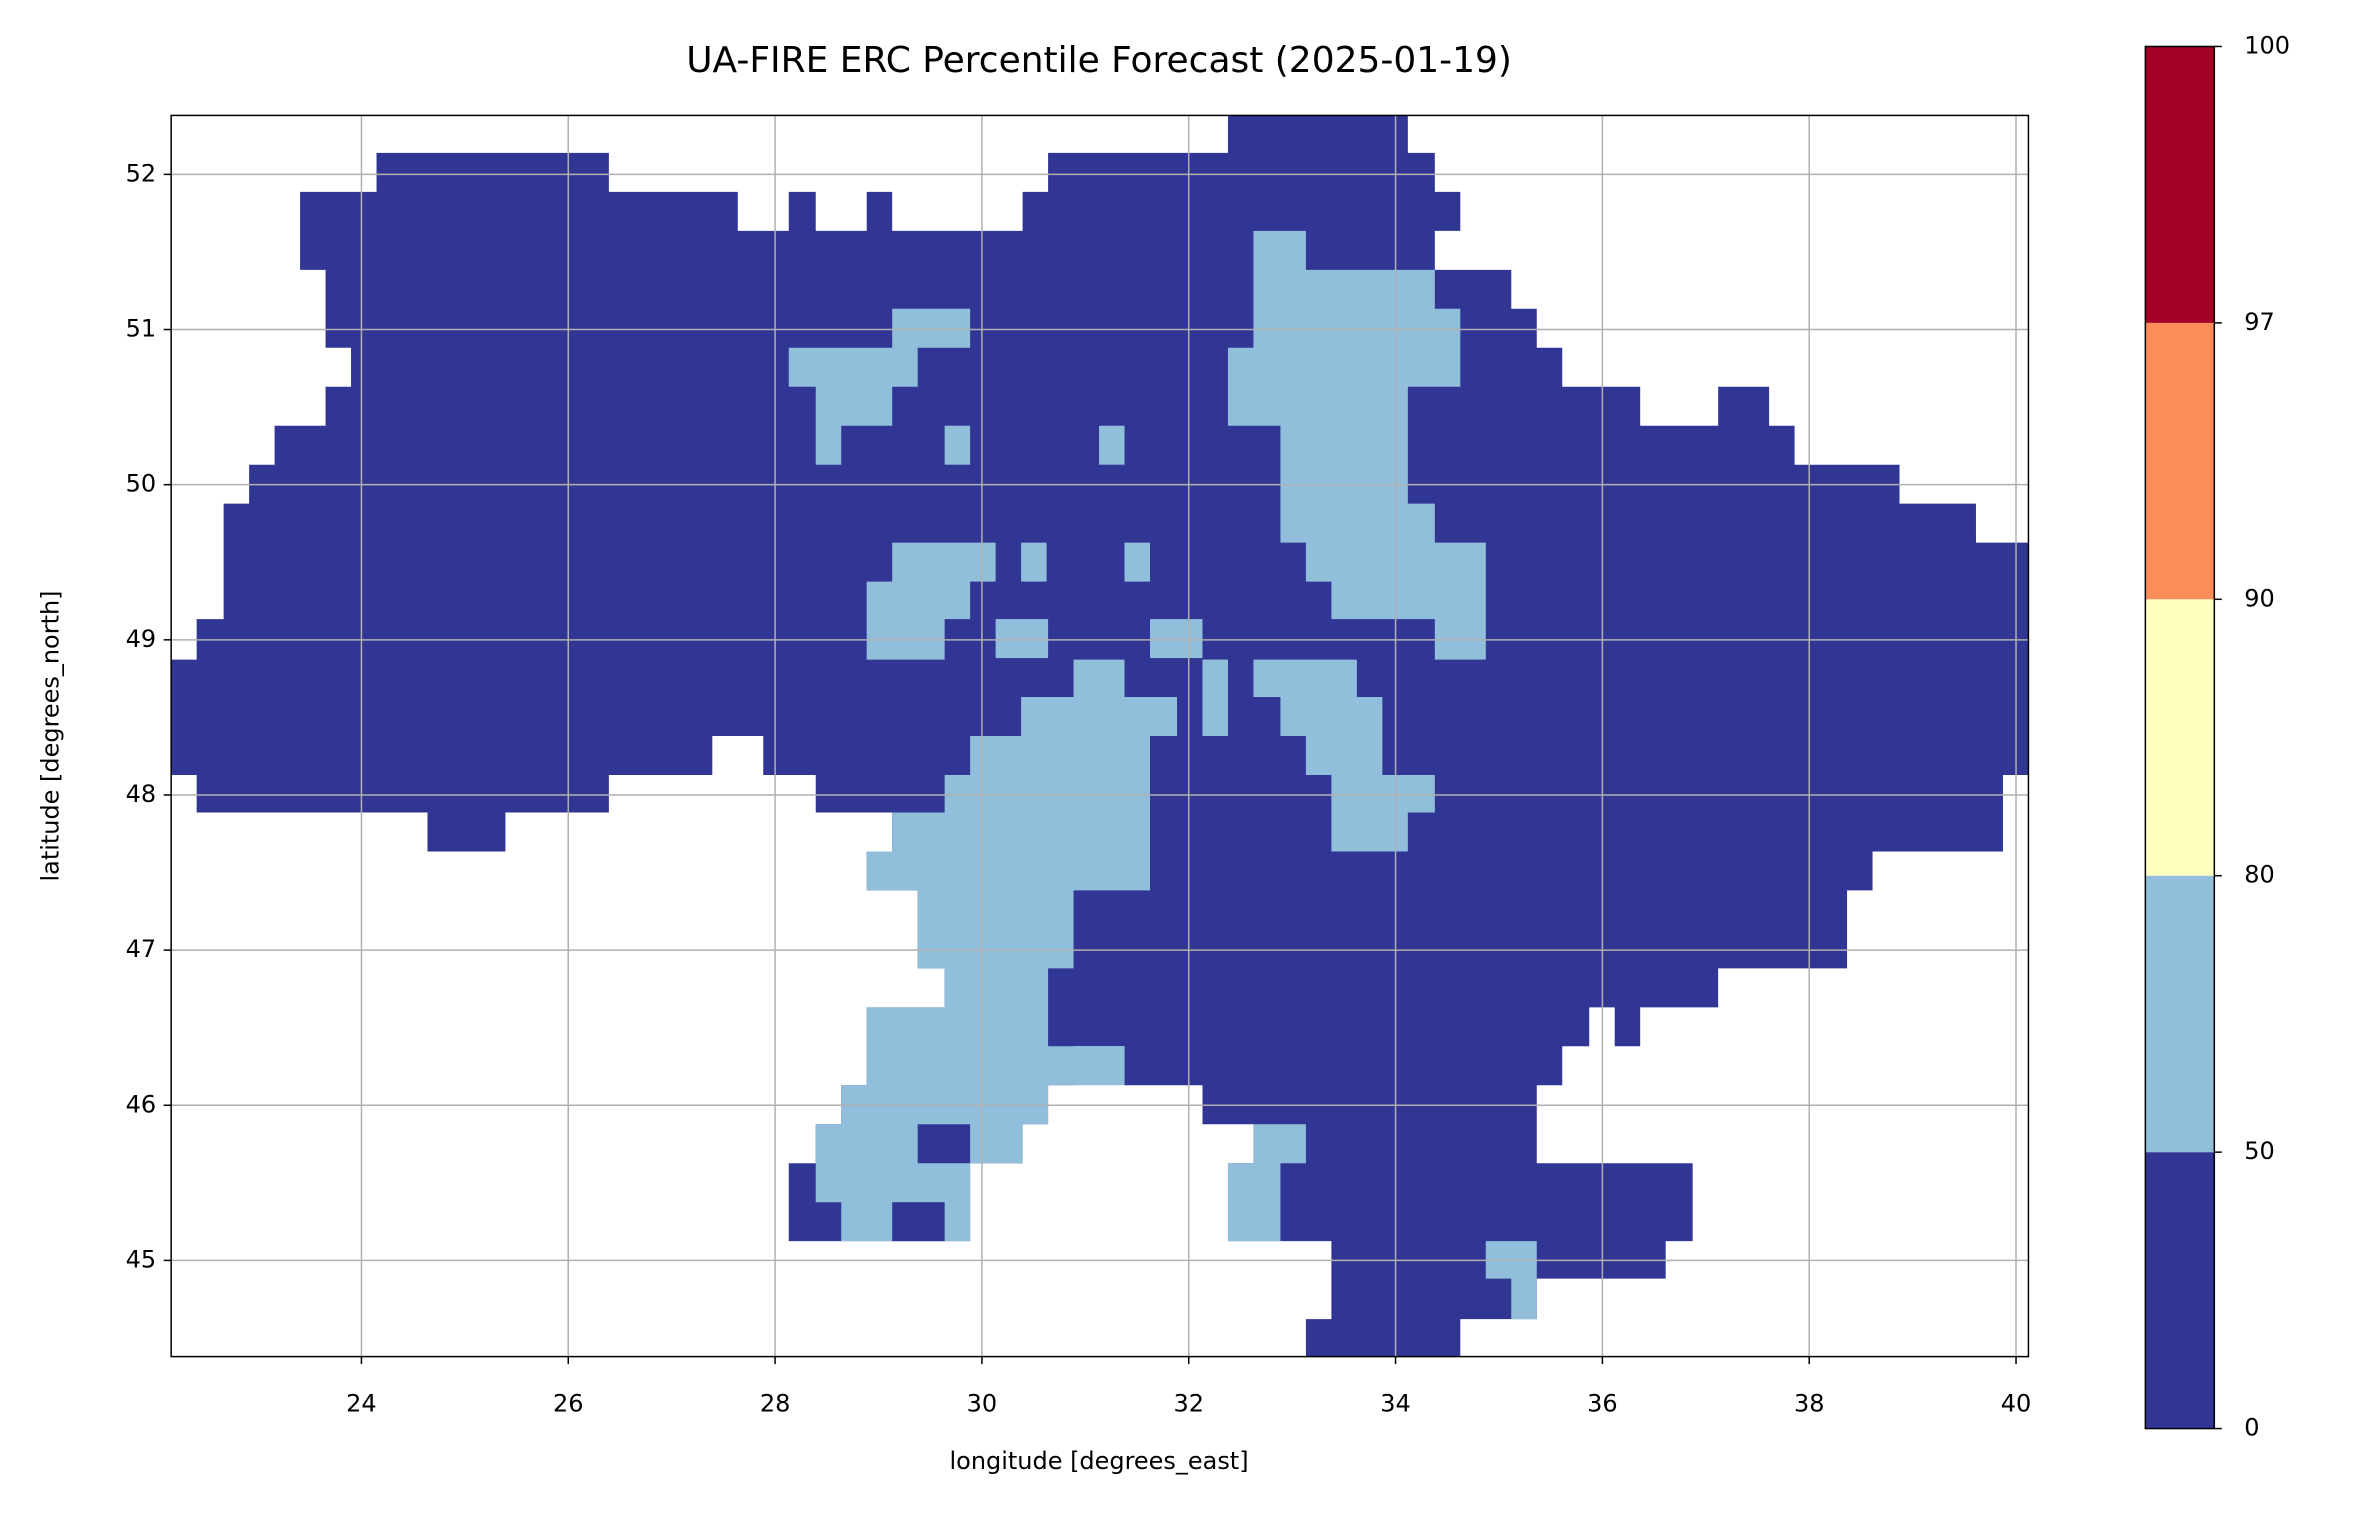 Image resolution: width=2354 pixels, height=1517 pixels. I want to click on x-tick-label: 30, so click(982, 1404).